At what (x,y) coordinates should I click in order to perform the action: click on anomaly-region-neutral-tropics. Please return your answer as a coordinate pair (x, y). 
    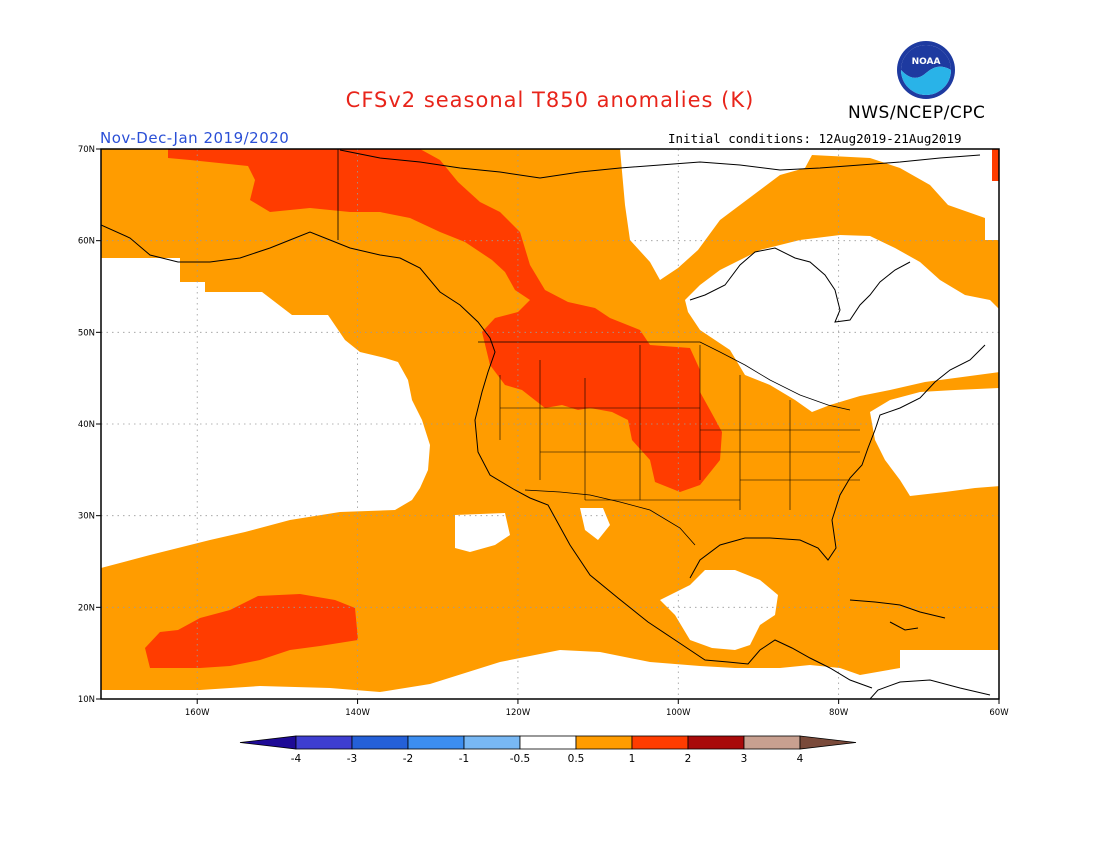
    Looking at the image, I should click on (550, 674).